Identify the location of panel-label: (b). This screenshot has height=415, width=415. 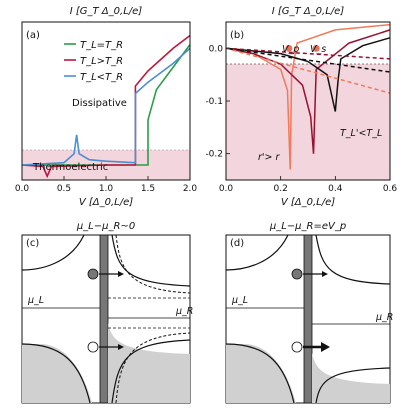
(237, 35).